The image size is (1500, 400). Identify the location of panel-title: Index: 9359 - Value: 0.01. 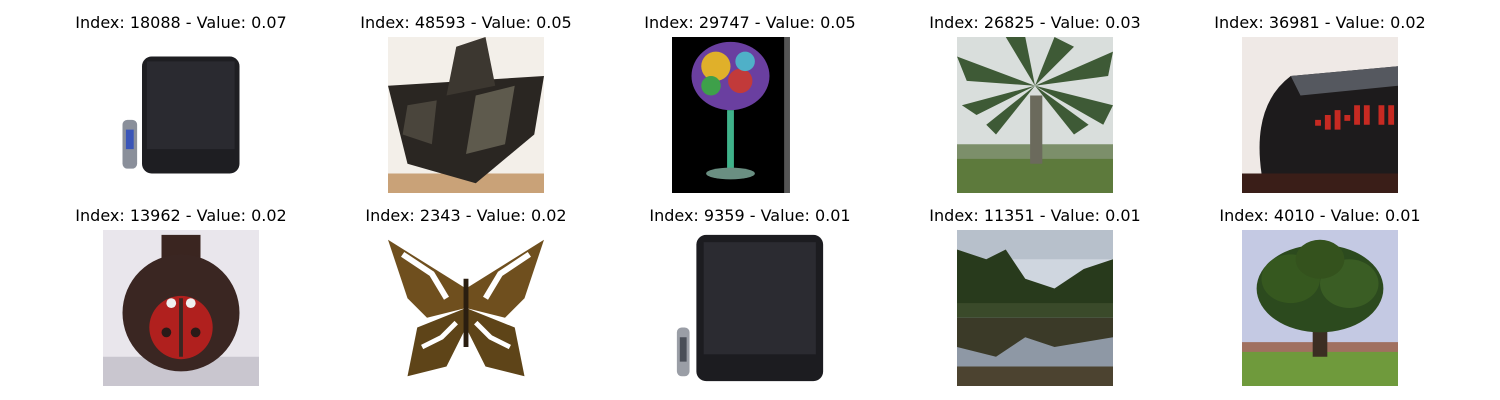
(750, 215).